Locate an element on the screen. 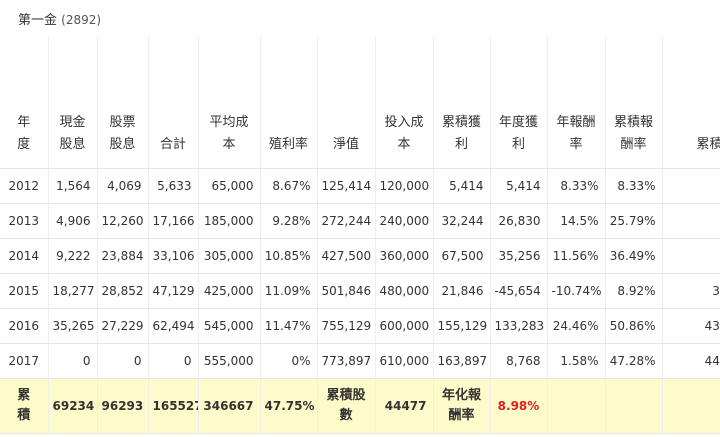 This screenshot has height=437, width=720. table-cell: 545,000 is located at coordinates (229, 326).